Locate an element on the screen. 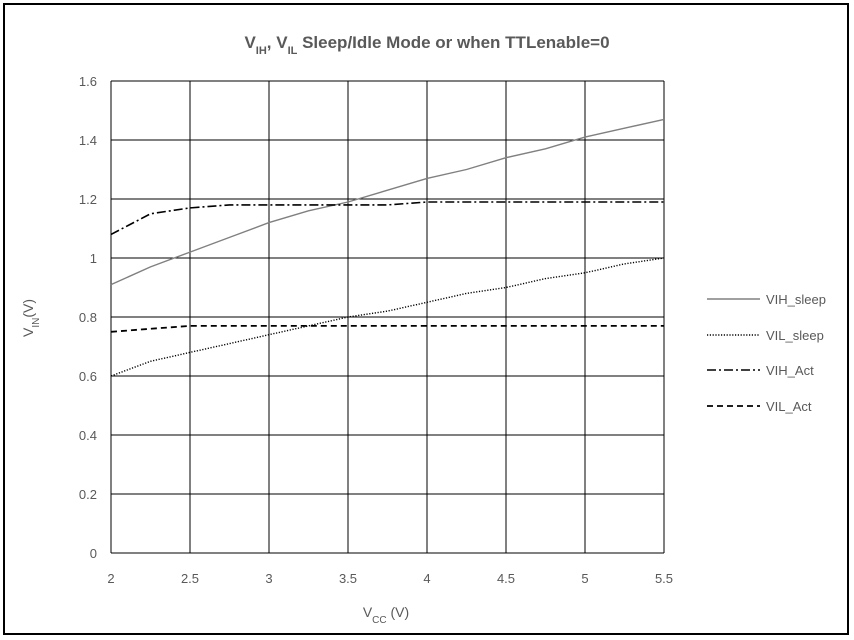 This screenshot has width=854, height=640. y-tick-label: 1.4 is located at coordinates (88, 140).